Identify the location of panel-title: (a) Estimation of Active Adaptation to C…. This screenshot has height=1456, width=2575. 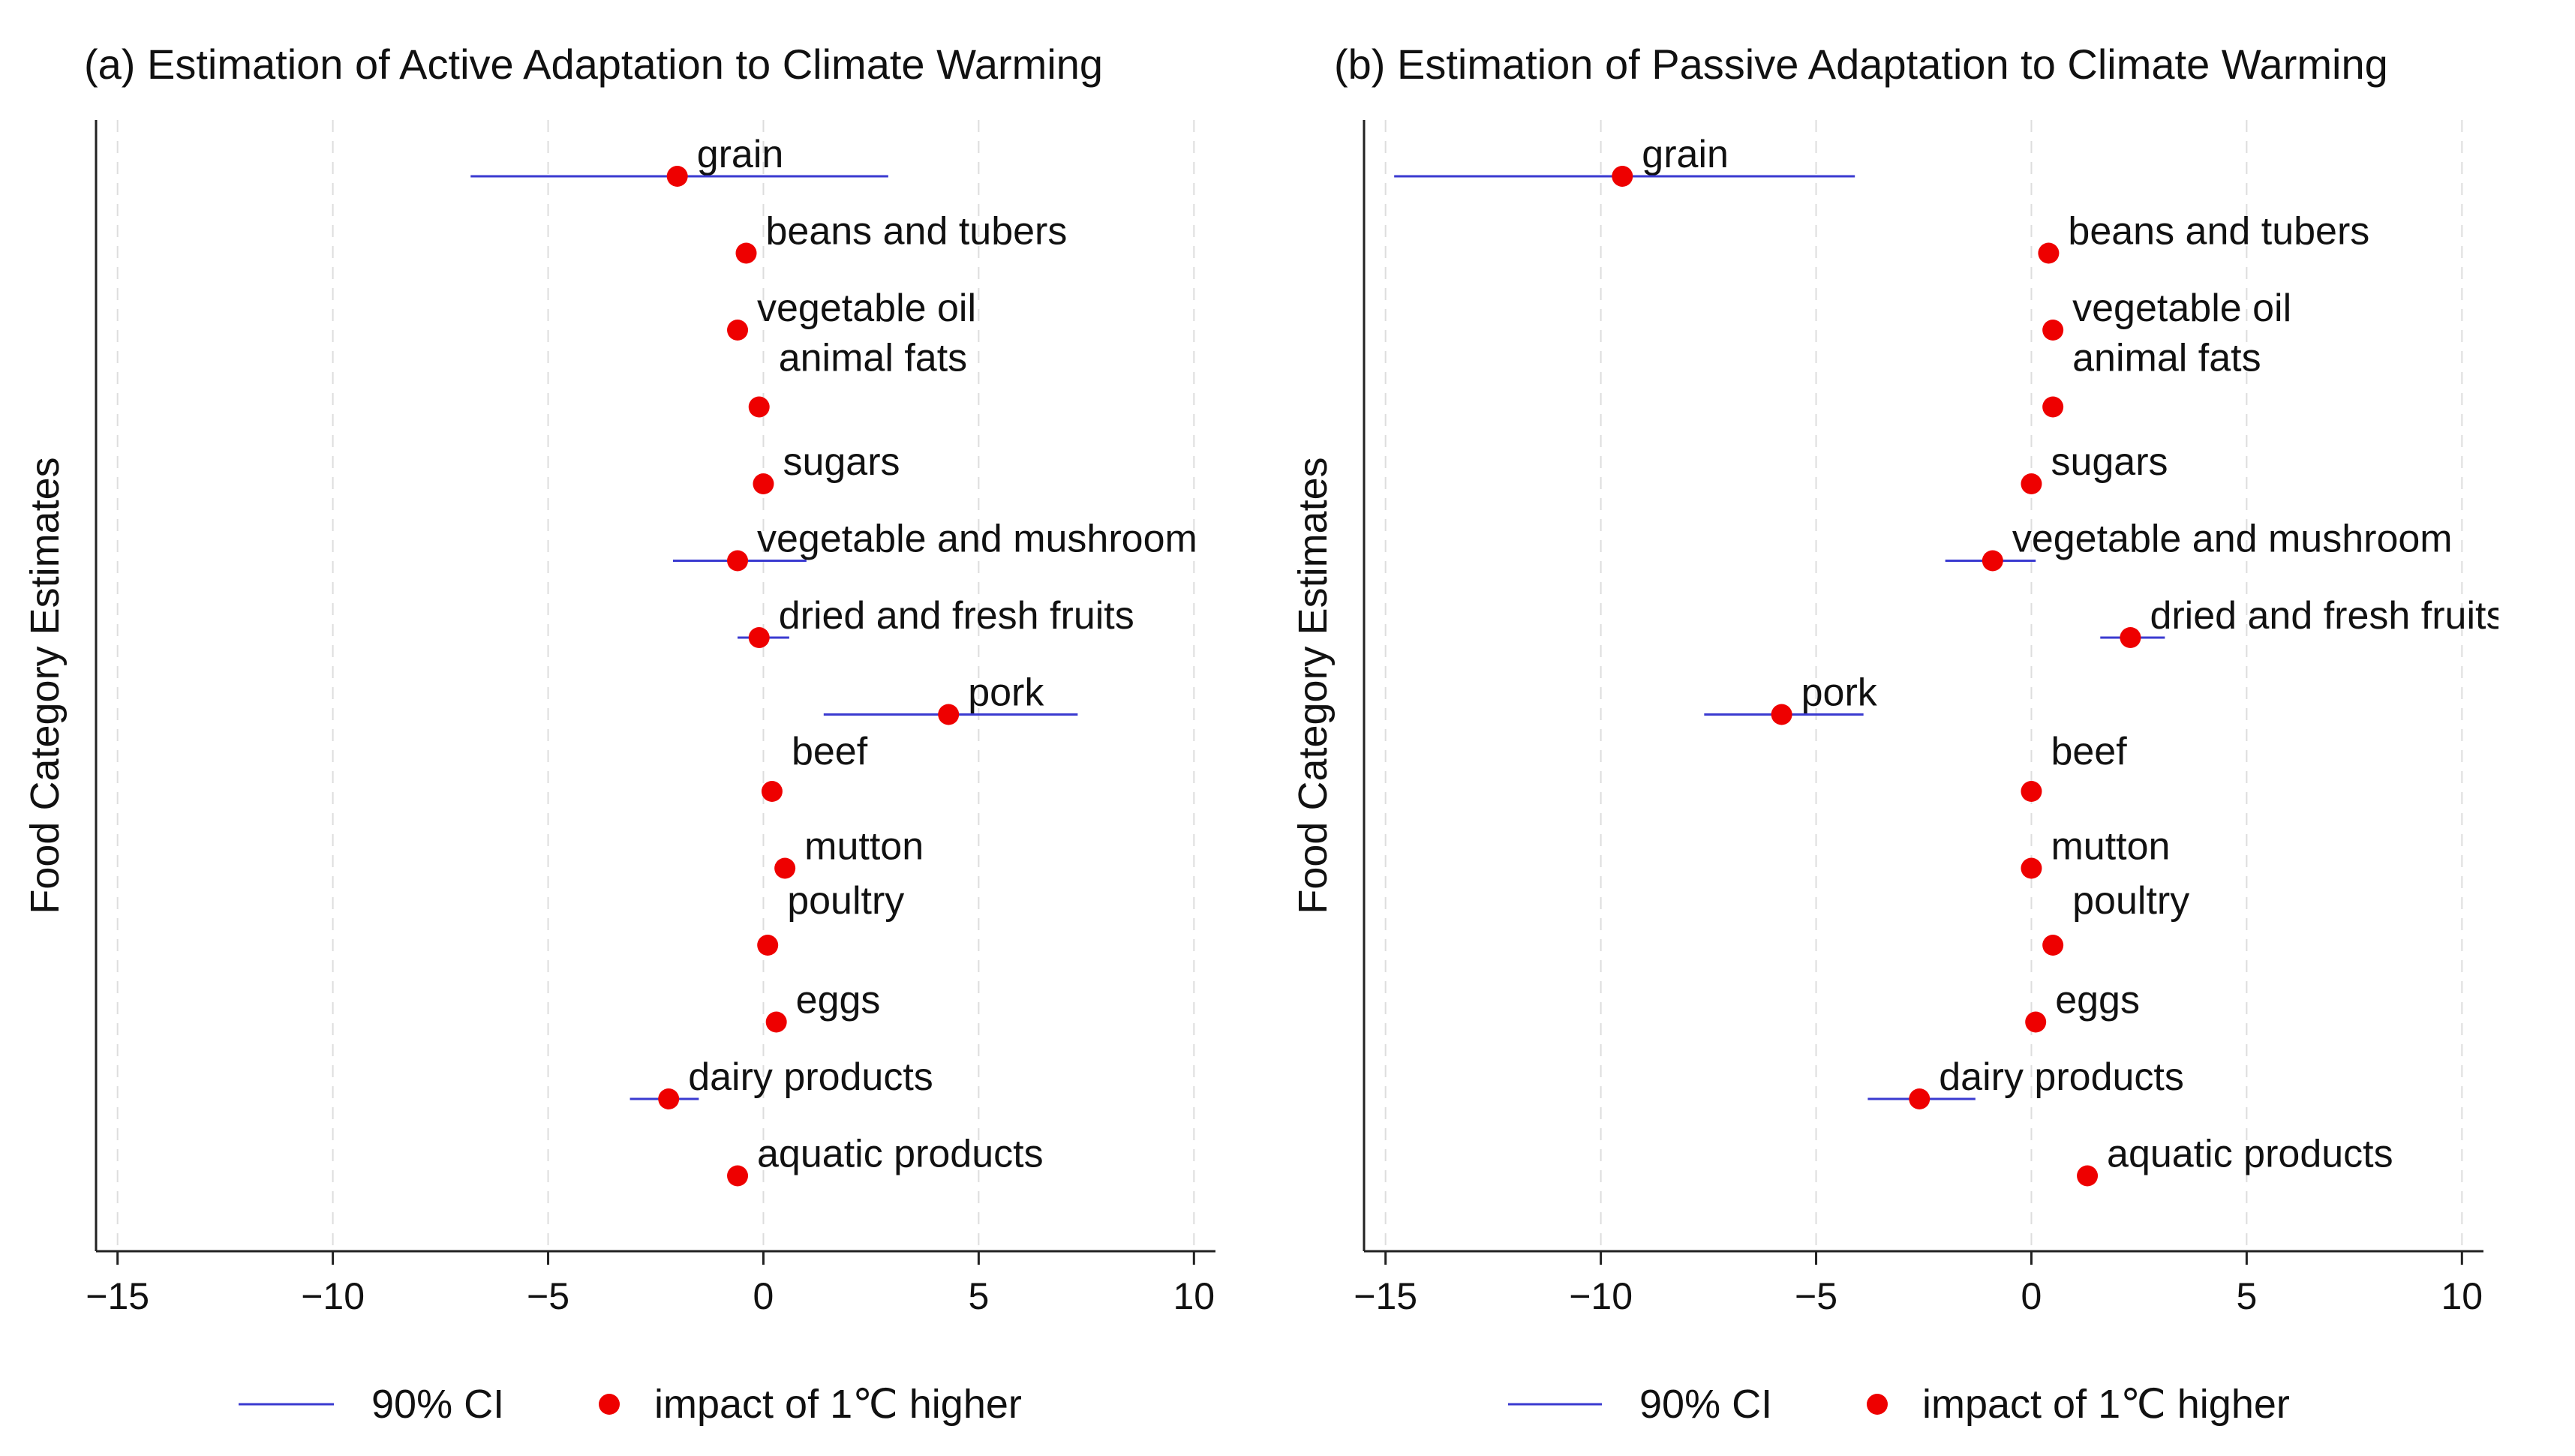
(593, 64).